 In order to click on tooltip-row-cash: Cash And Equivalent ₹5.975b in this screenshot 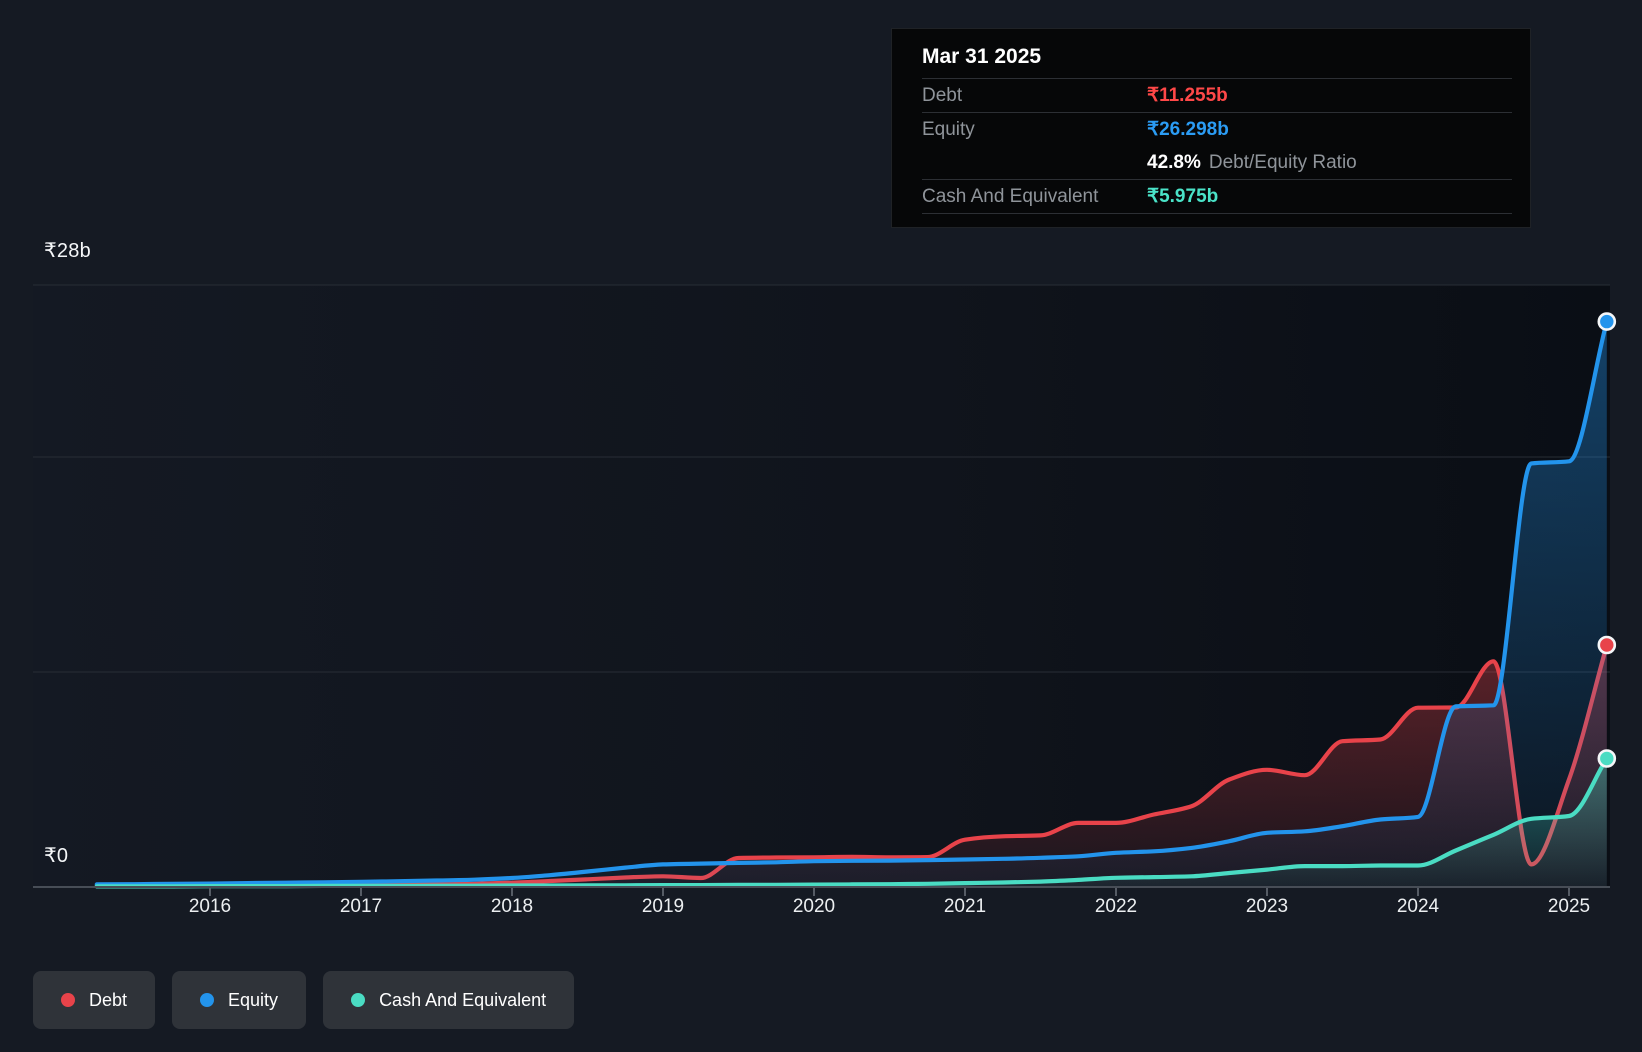, I will do `click(1217, 196)`.